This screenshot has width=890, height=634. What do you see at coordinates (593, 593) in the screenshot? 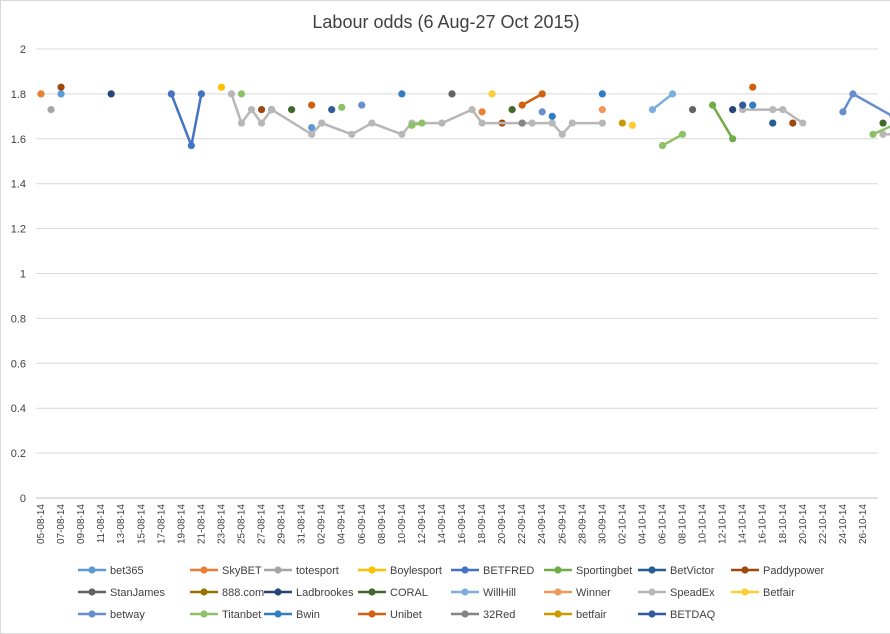
I see `legend-label: Winner` at bounding box center [593, 593].